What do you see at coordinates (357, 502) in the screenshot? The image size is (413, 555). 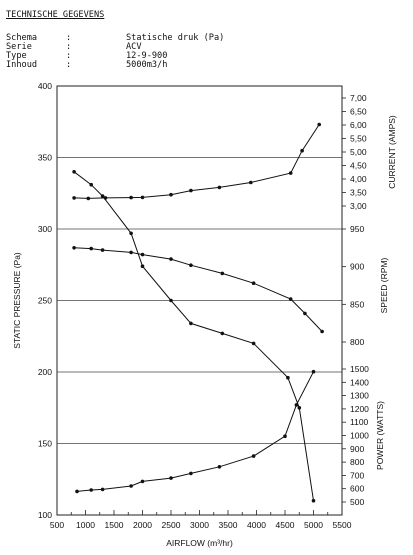 I see `power-tick-label: 500` at bounding box center [357, 502].